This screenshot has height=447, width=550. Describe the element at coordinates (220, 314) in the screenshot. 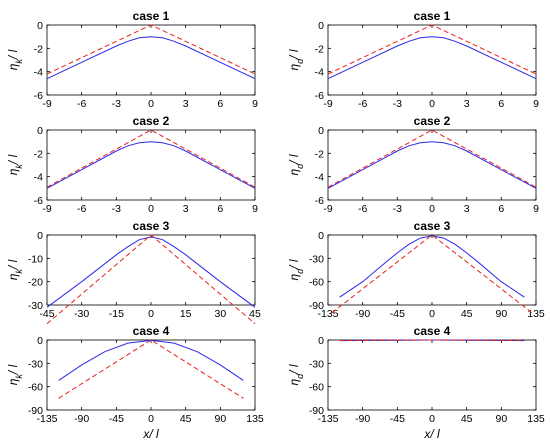

I see `x-tick-label: 30` at that location.